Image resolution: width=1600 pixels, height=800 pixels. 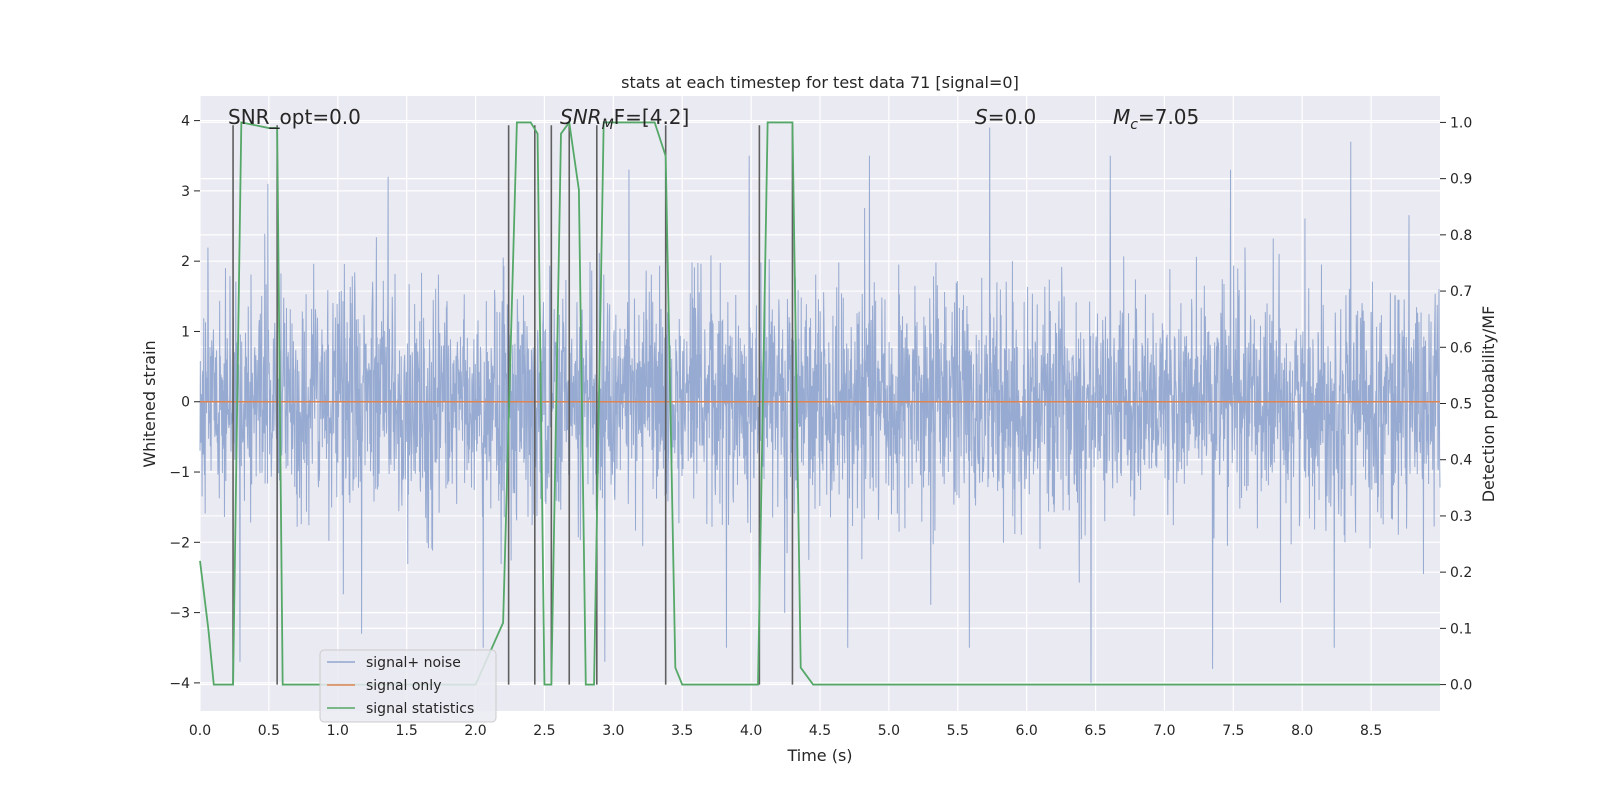 What do you see at coordinates (1302, 731) in the screenshot?
I see `x-tick-label: 8.0` at bounding box center [1302, 731].